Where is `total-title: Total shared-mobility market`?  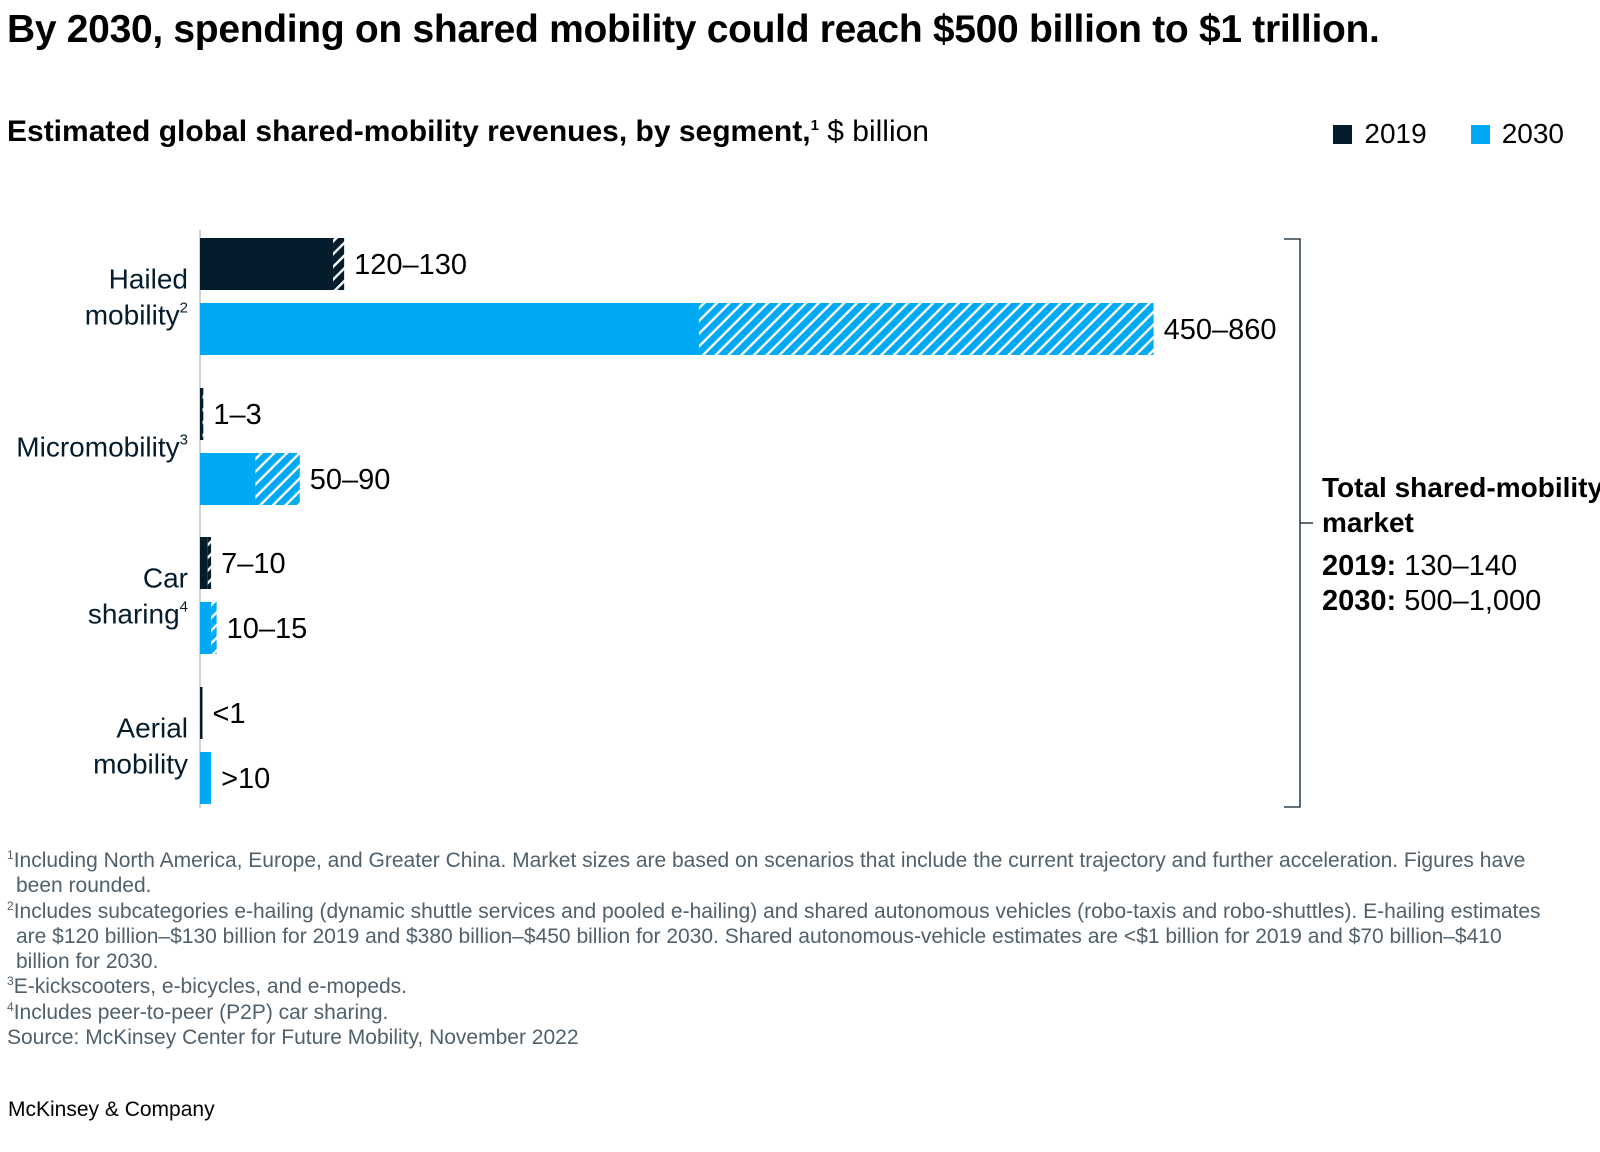
total-title: Total shared-mobility market is located at coordinates (1461, 505).